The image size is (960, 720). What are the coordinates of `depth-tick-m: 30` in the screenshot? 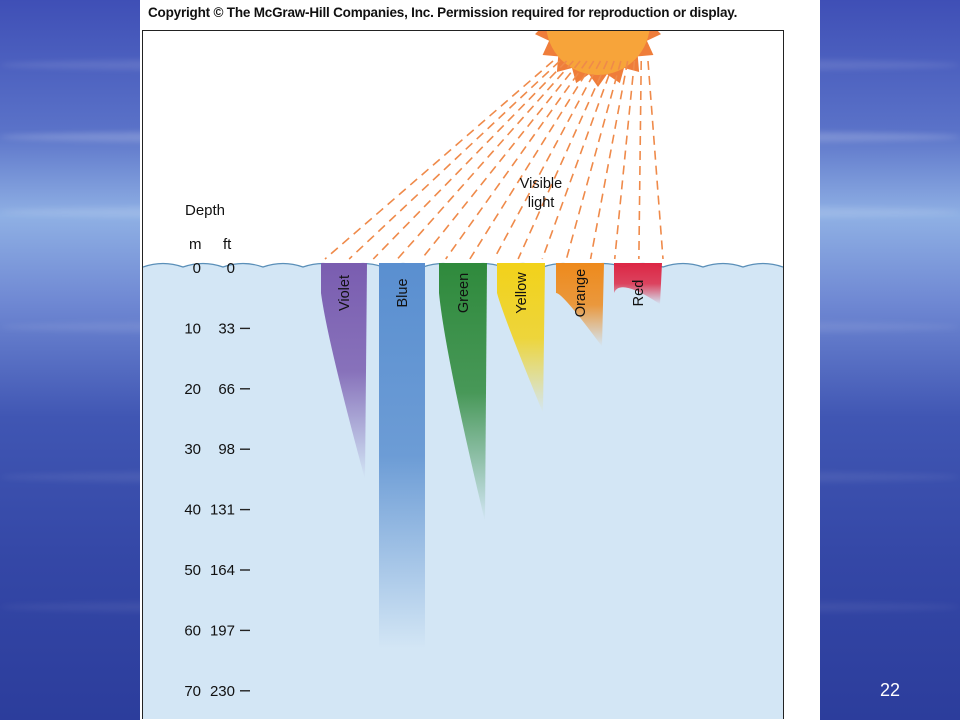 It's located at (192, 449).